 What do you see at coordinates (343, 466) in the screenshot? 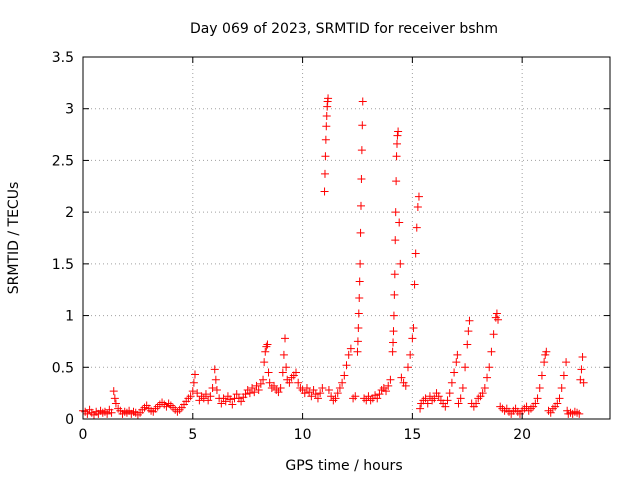
I see `x-axis-label: GPS time / hours` at bounding box center [343, 466].